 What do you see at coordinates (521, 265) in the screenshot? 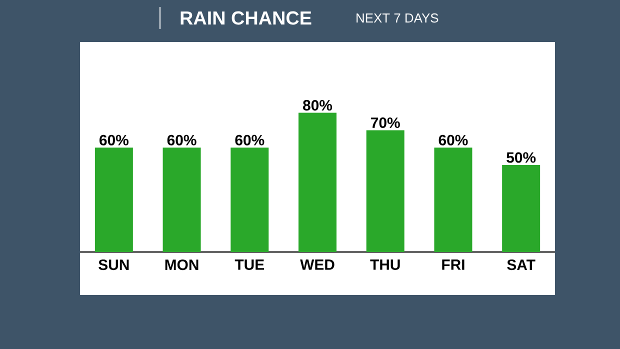
I see `x-tick-label: SAT` at bounding box center [521, 265].